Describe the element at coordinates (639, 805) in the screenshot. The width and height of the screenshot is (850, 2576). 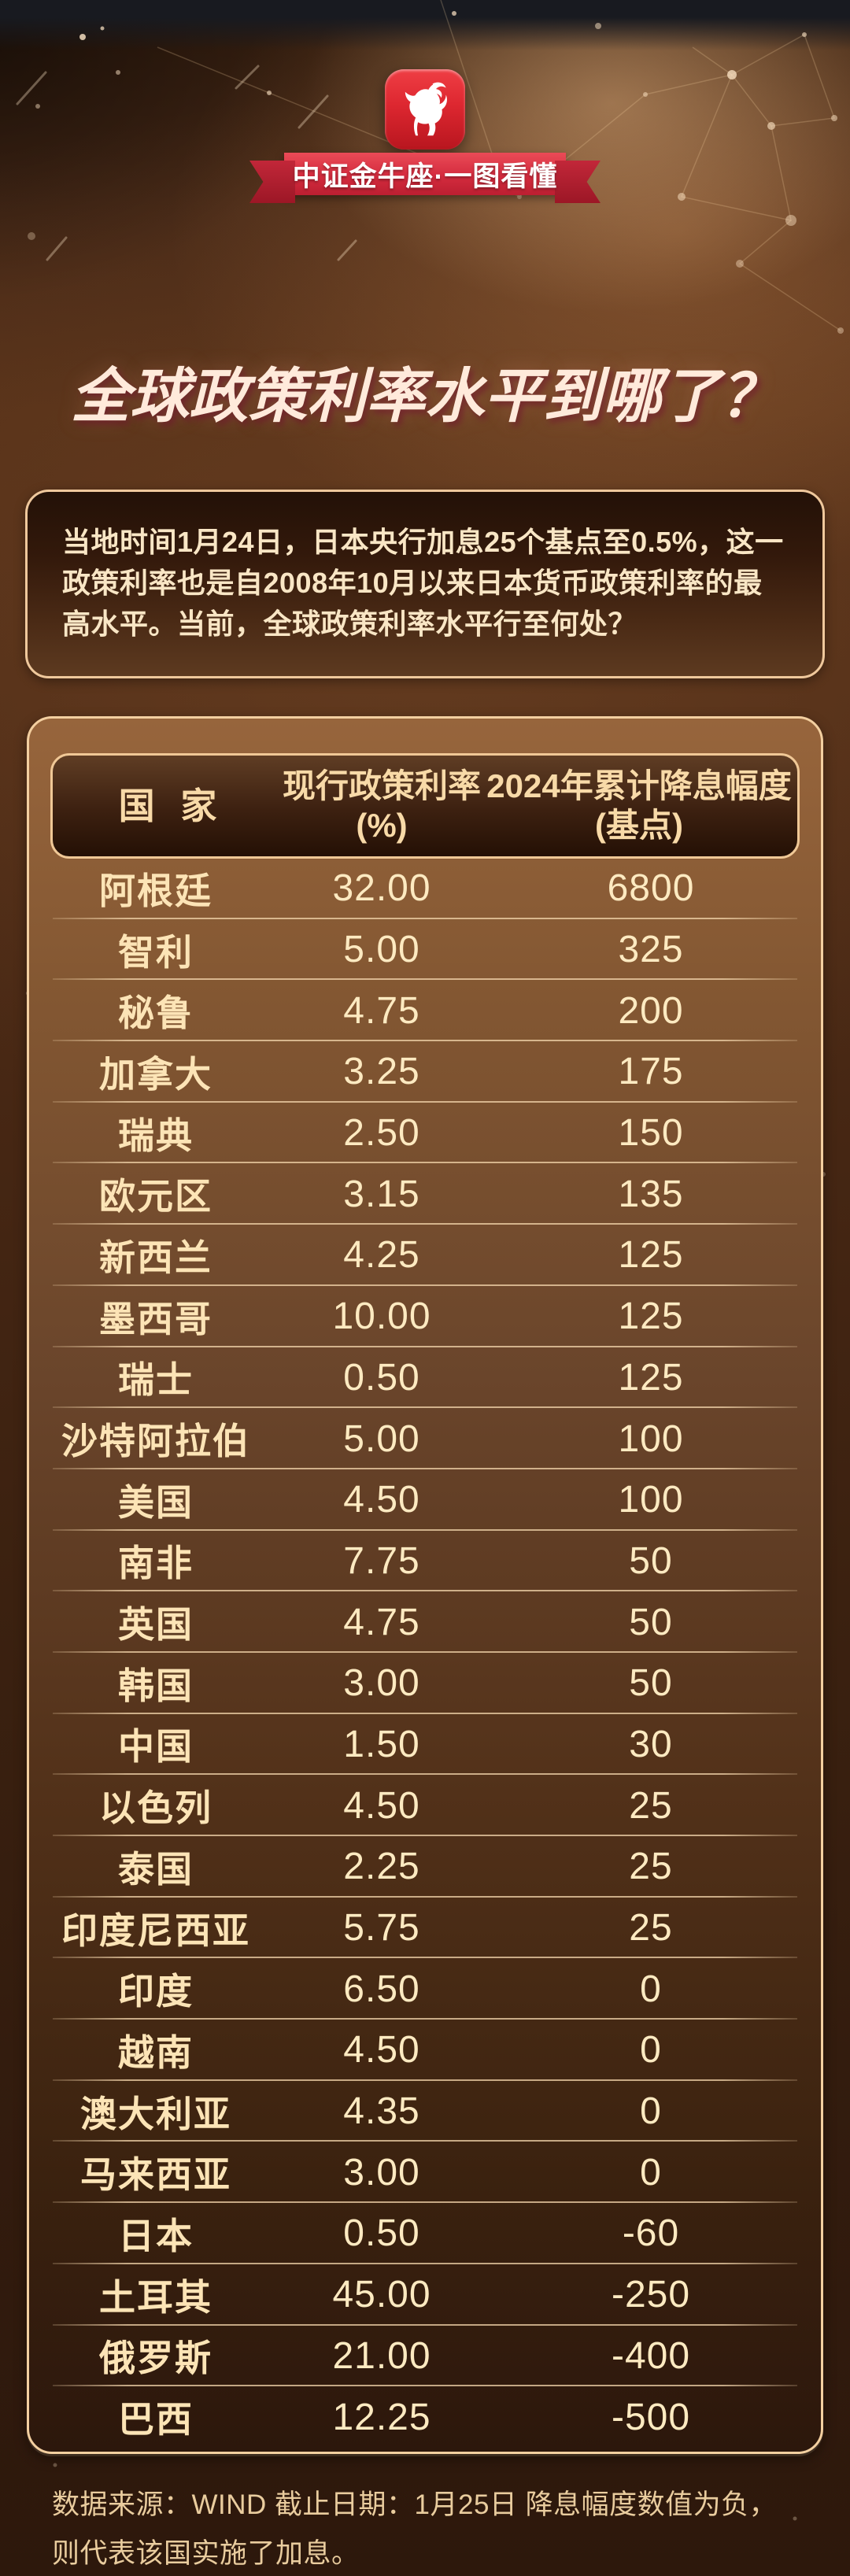
I see `header-cut: 2024年累计降息幅度 (基点)` at that location.